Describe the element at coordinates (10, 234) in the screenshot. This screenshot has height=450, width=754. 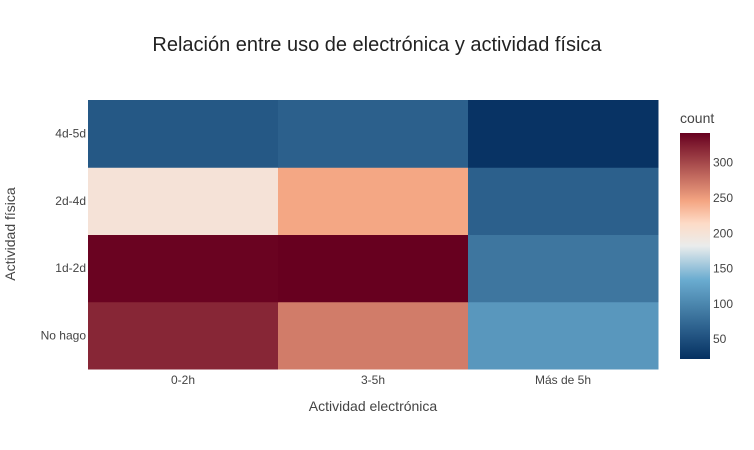
I see `y-axis-title: Actividad física` at that location.